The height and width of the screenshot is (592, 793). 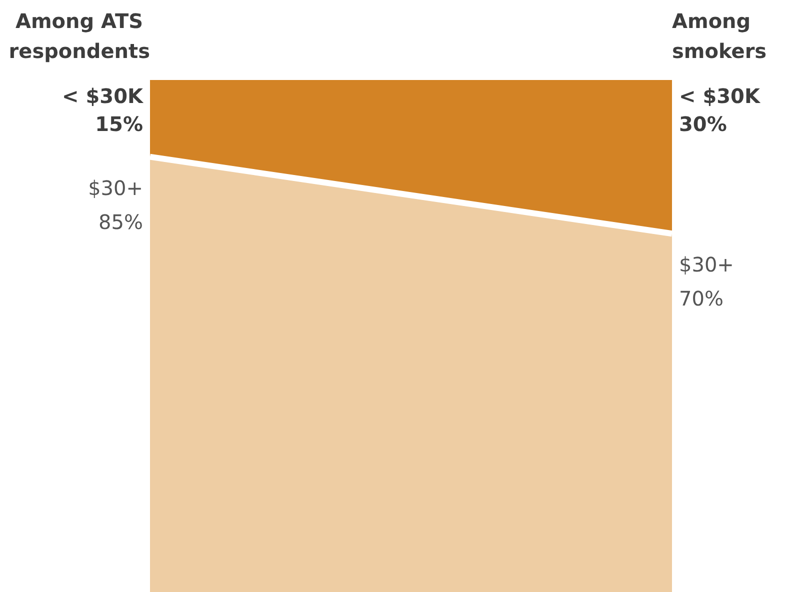 What do you see at coordinates (103, 96) in the screenshot?
I see `series-label: < $30K` at bounding box center [103, 96].